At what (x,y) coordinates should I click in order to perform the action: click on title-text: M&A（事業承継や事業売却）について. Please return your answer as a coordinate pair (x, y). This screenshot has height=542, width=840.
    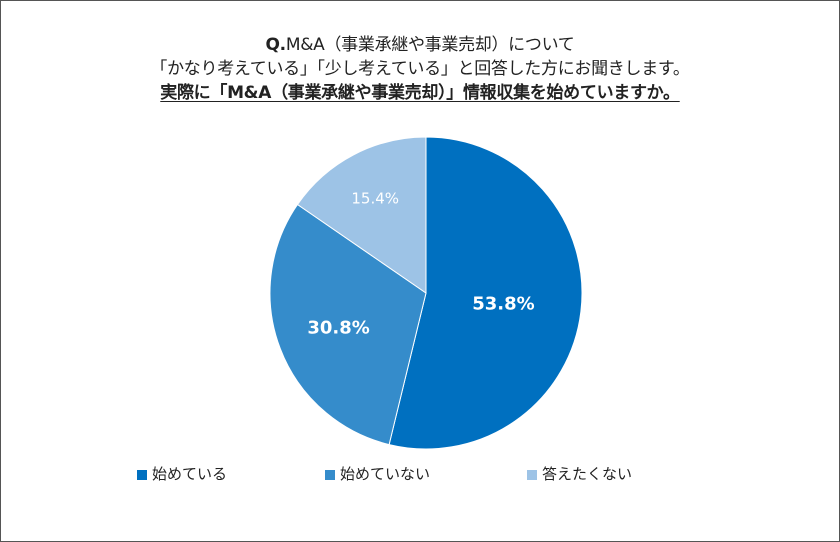
    Looking at the image, I should click on (430, 45).